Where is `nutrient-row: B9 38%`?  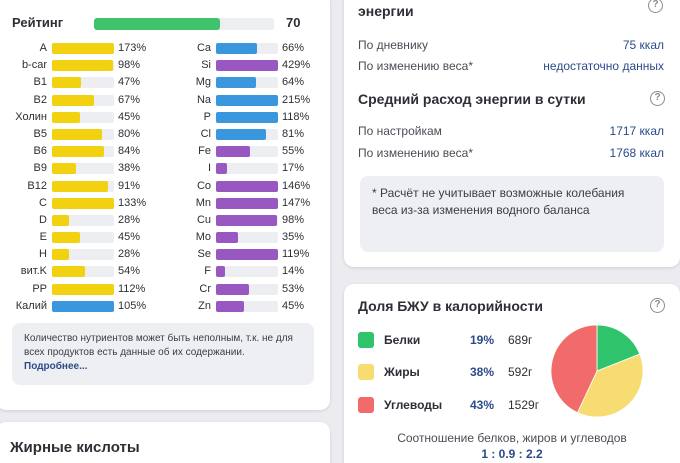 nutrient-row: B9 38% is located at coordinates (82, 169).